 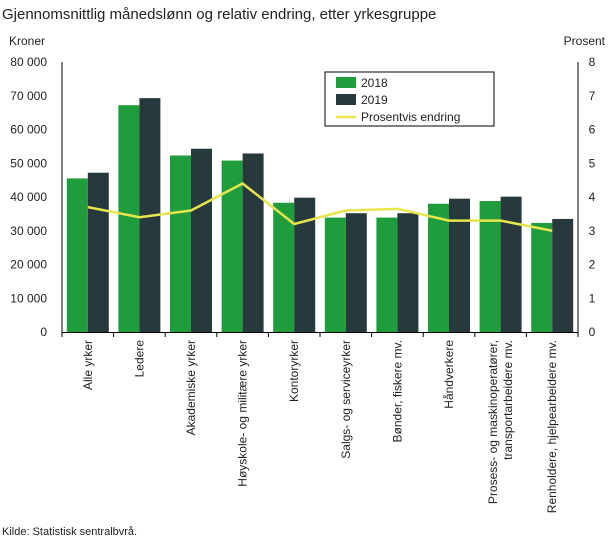 I want to click on x-category-label: Renholdere, hjelpearbeidere mv., so click(x=552, y=426).